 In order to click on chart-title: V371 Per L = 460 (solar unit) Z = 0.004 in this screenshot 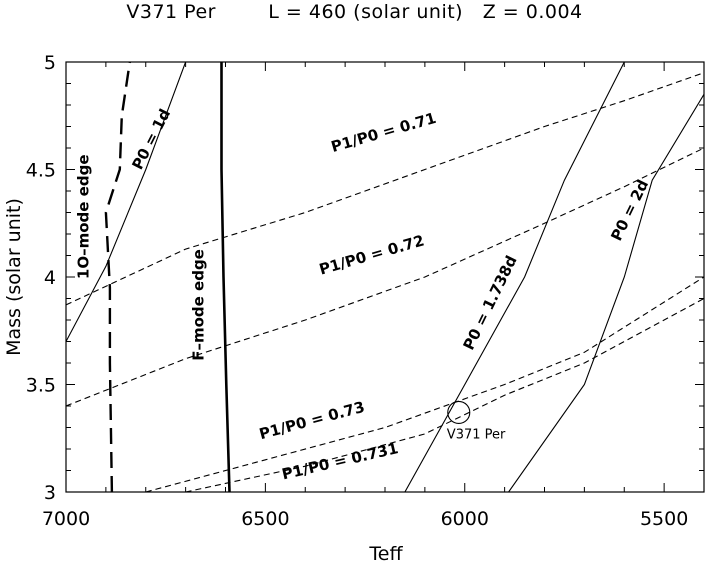, I will do `click(354, 12)`.